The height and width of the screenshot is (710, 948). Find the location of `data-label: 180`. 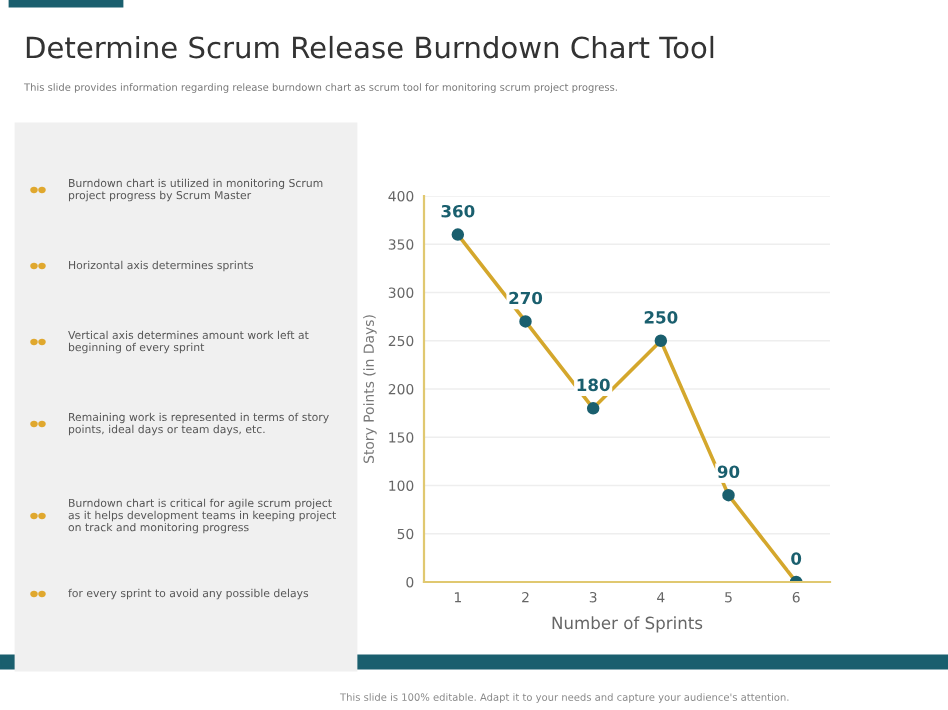

data-label: 180 is located at coordinates (593, 385).